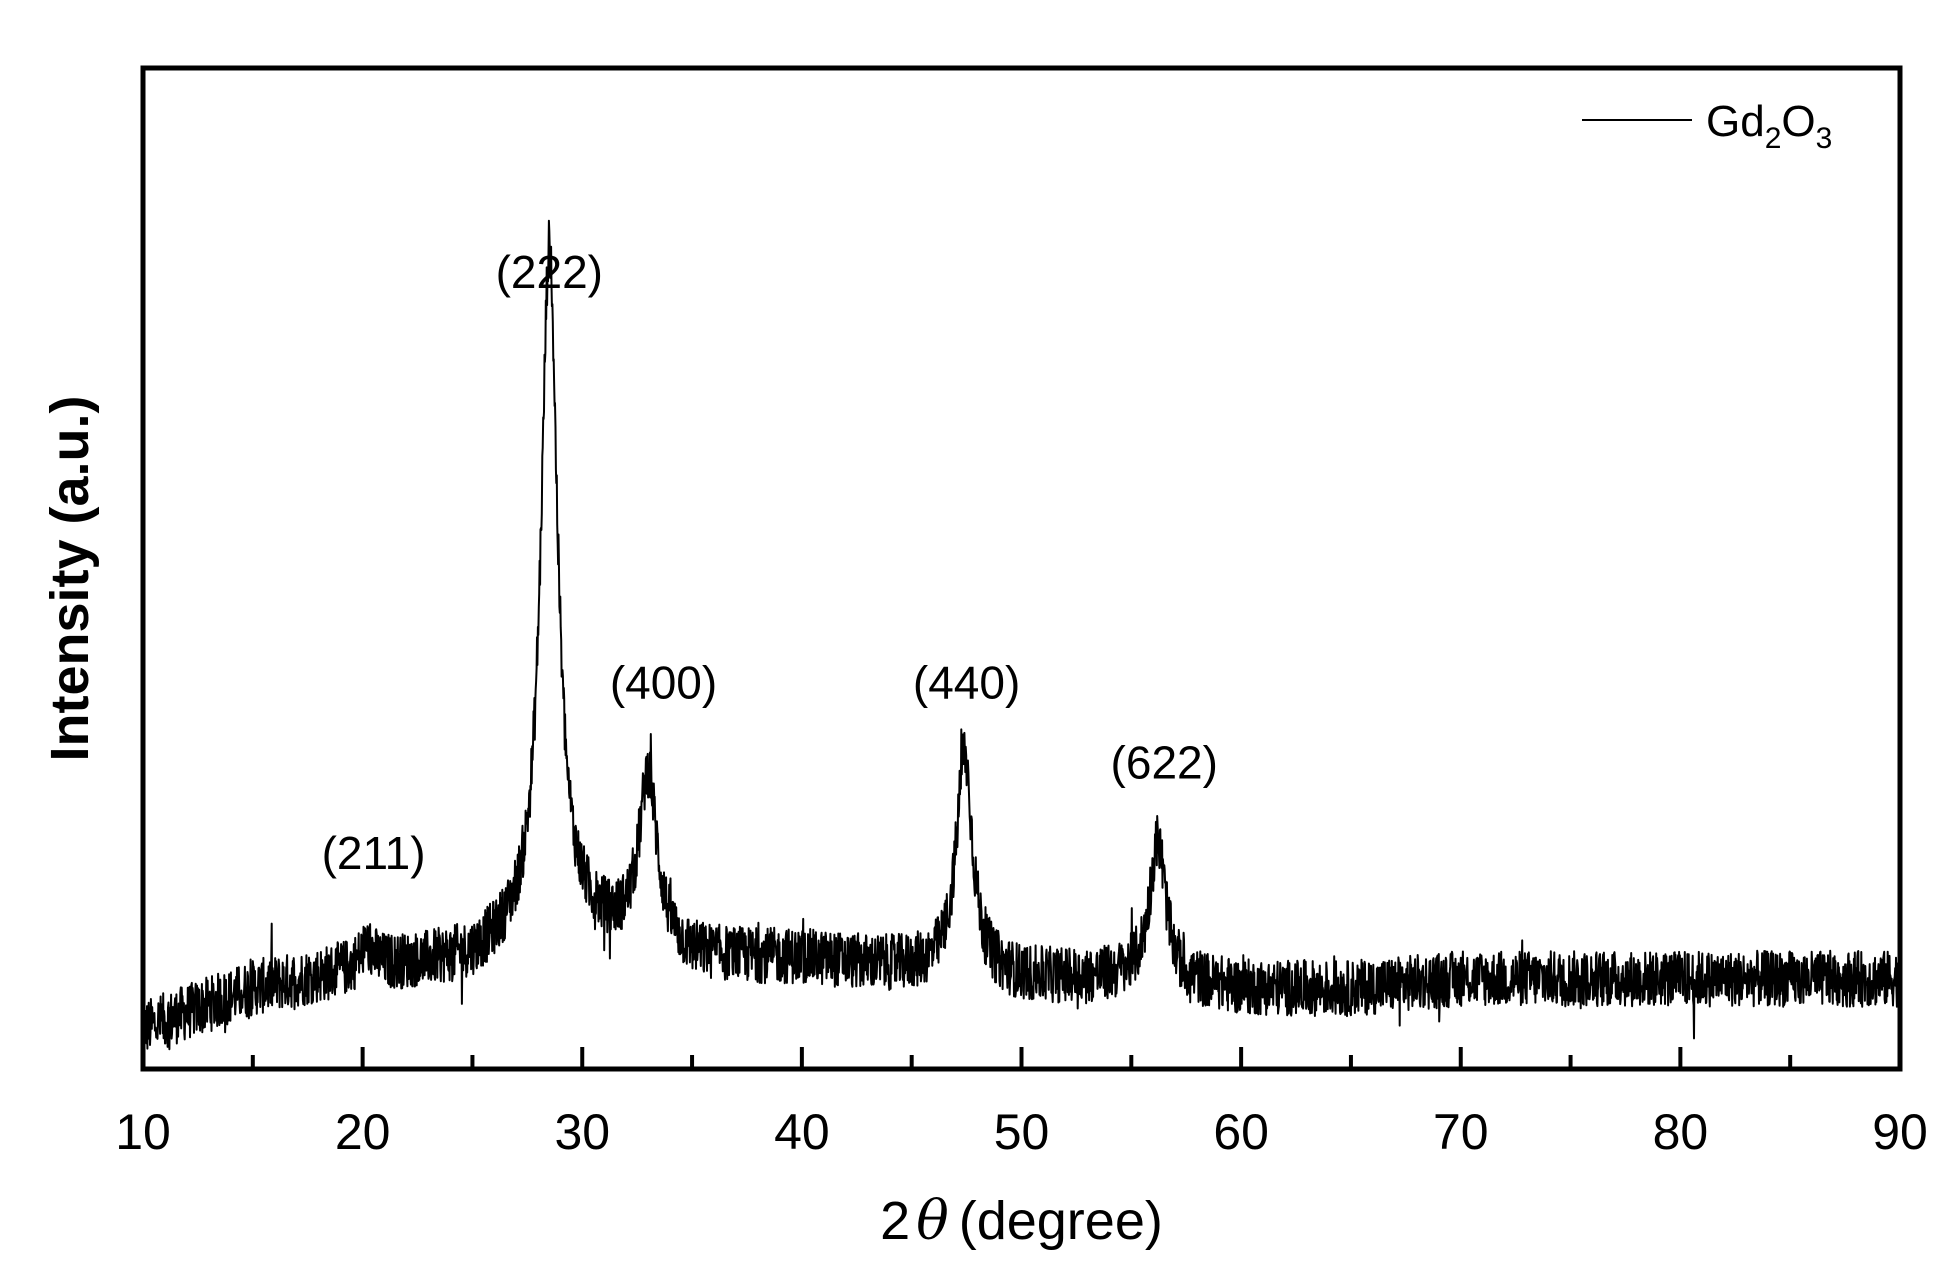 The width and height of the screenshot is (1951, 1279). I want to click on x-tick-label: 30, so click(582, 1132).